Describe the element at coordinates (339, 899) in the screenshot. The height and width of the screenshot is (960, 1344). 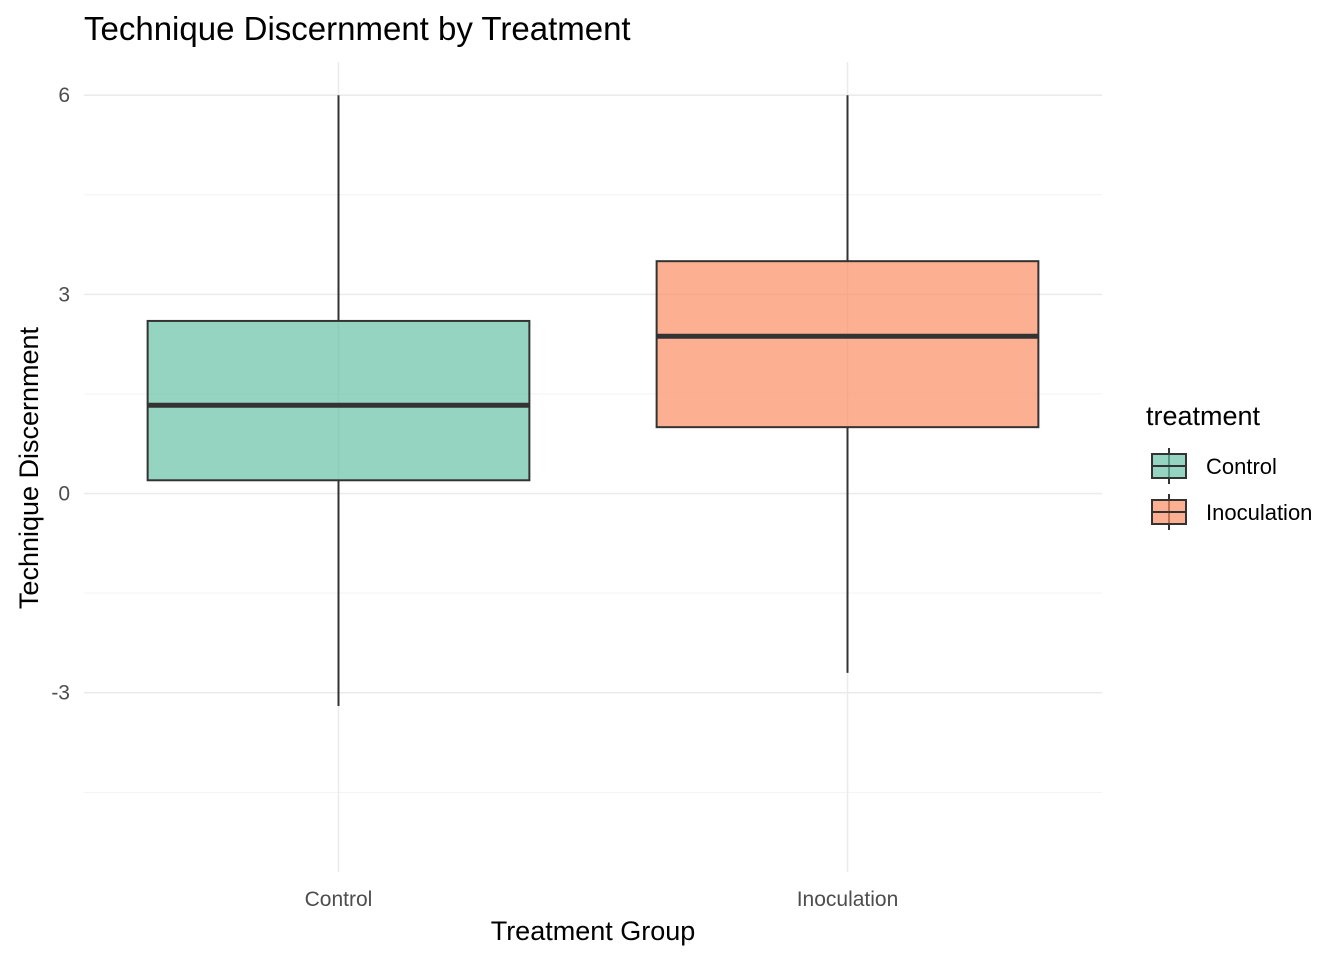
I see `x-tick-label: Control` at that location.